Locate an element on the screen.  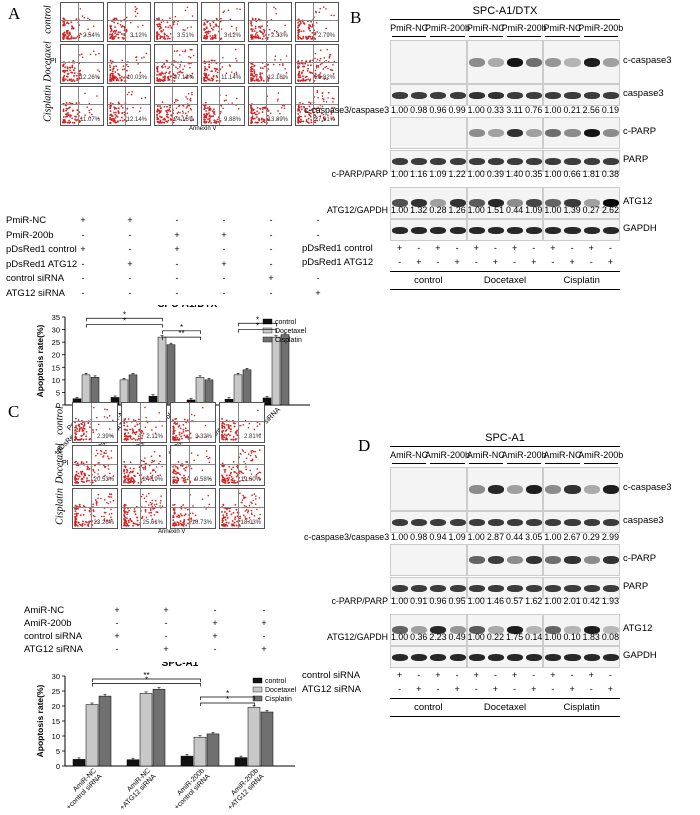
treatment-label: AmiR-200b is located at coordinates (48, 623).